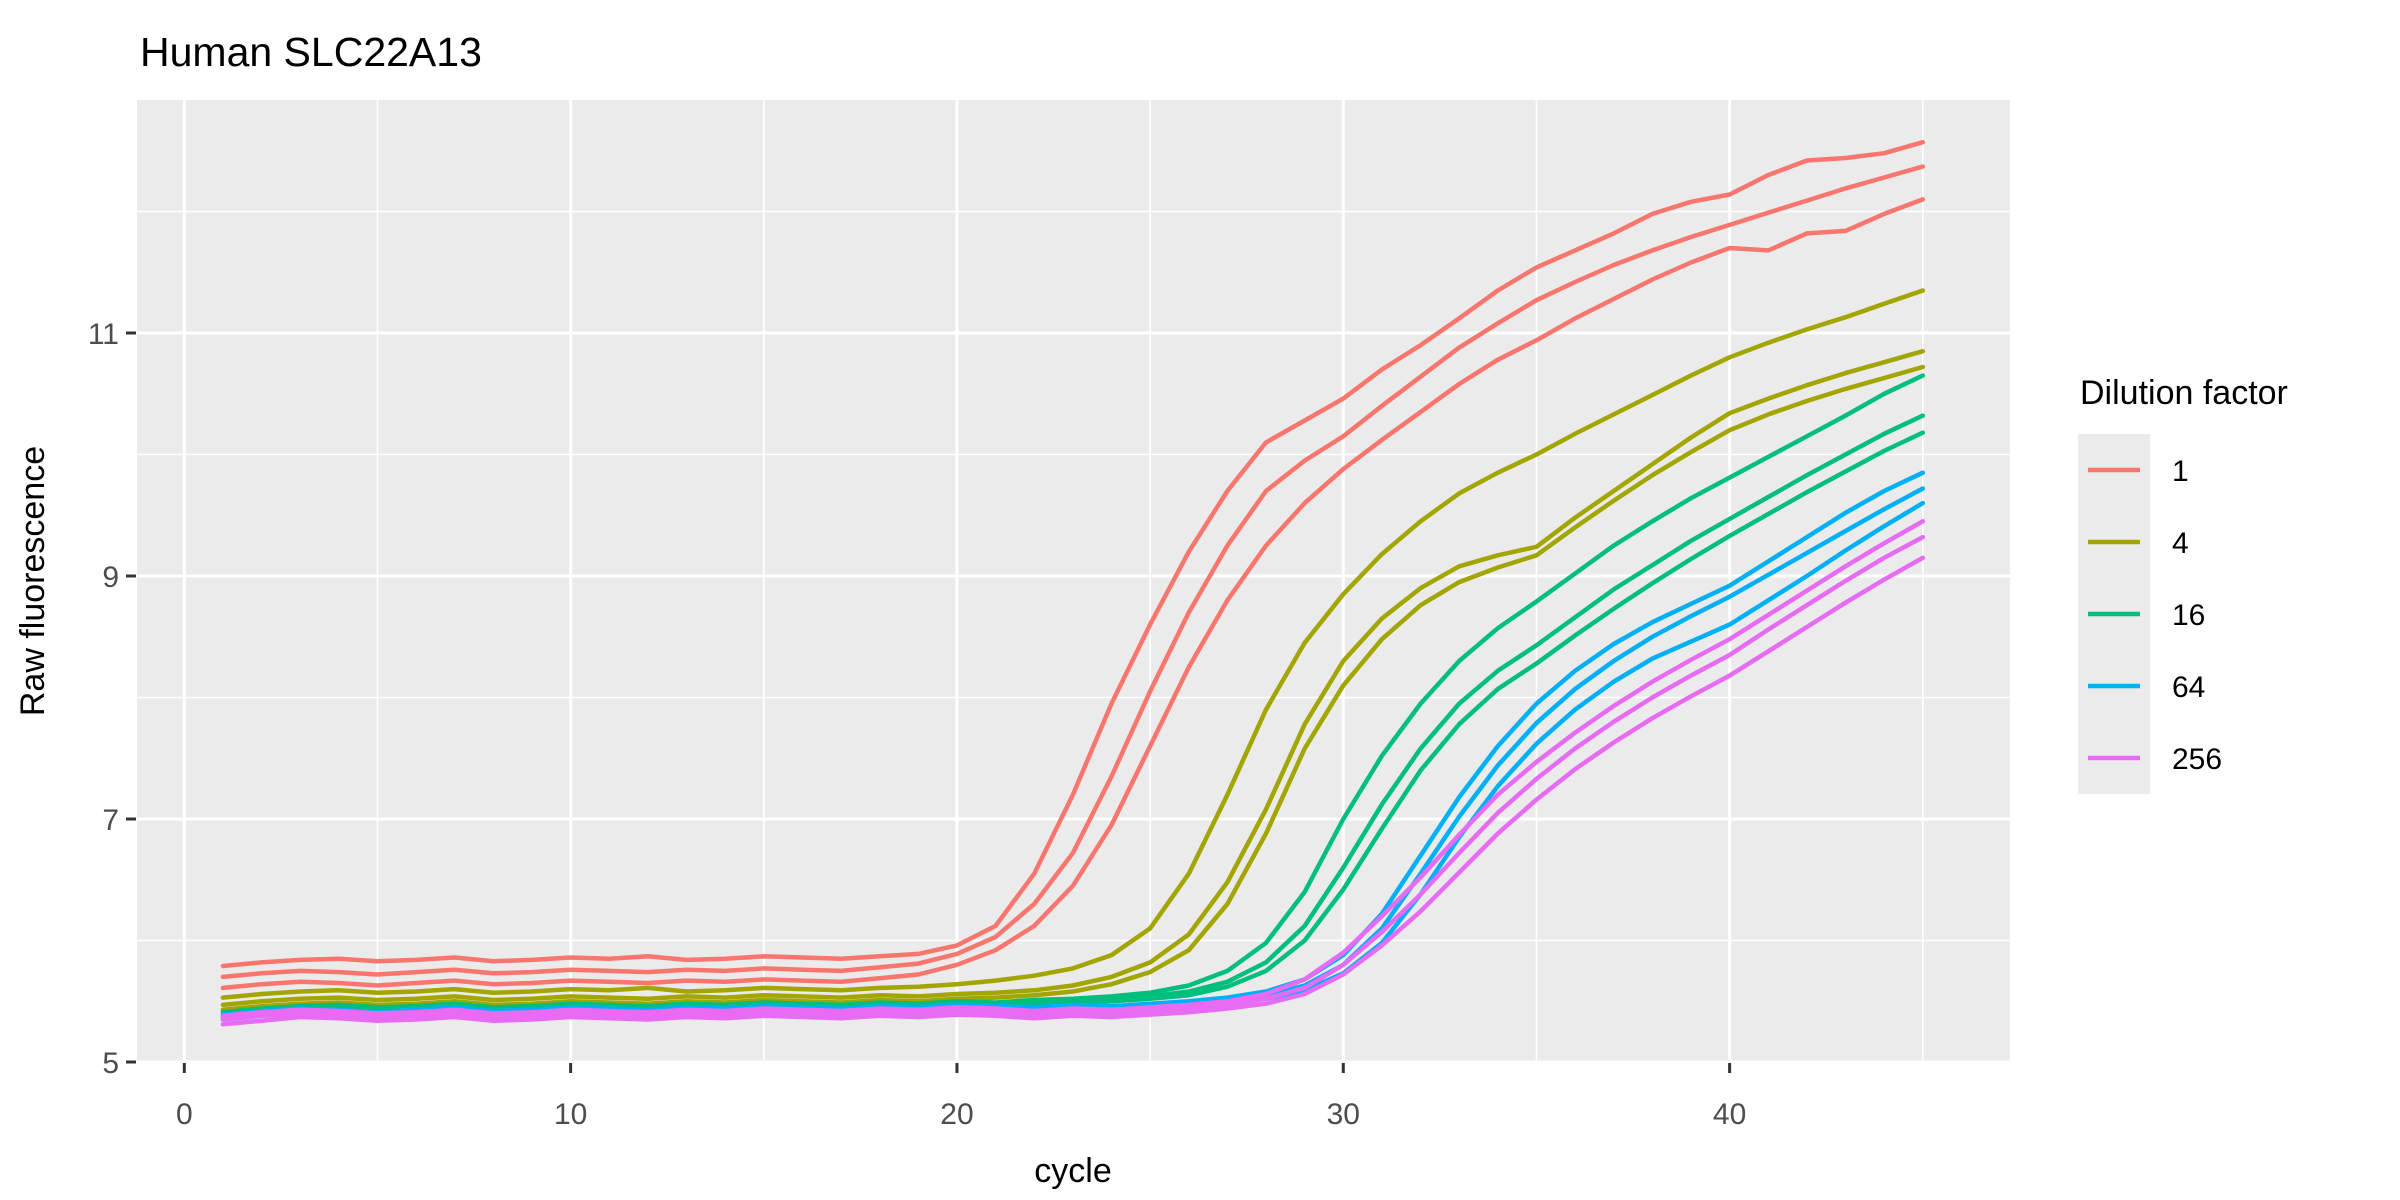  I want to click on legend-title: Dilution factor, so click(2184, 393).